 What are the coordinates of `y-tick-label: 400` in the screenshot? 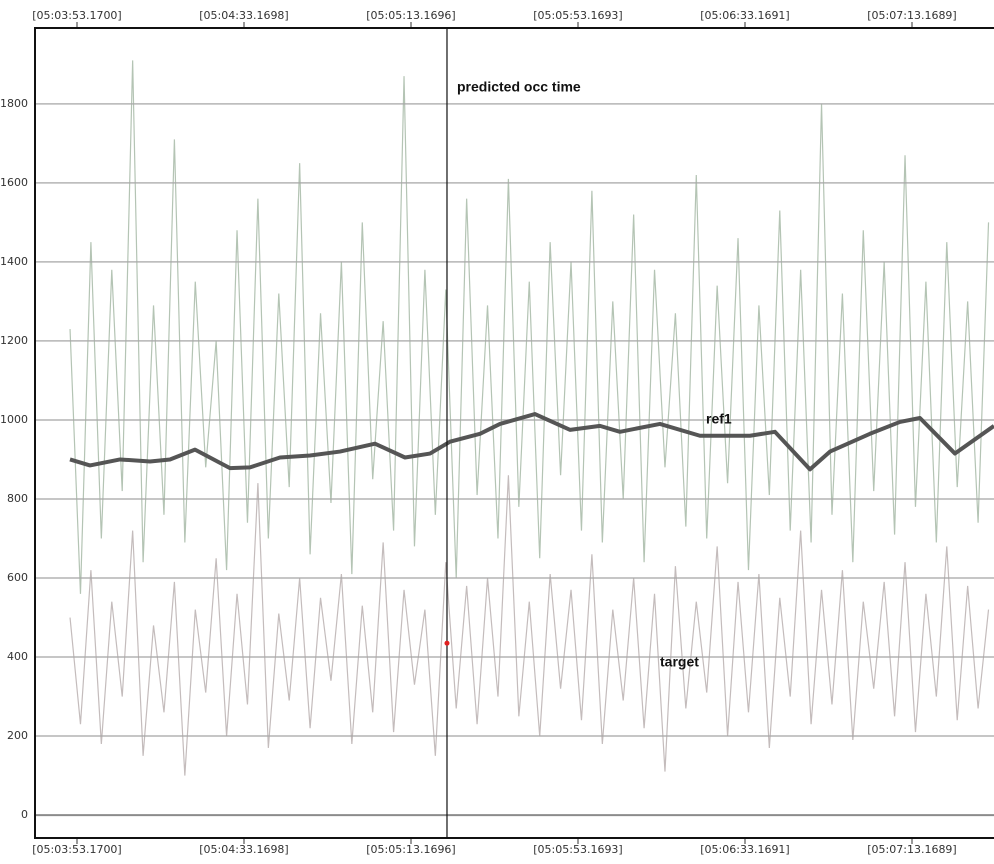 It's located at (17, 656).